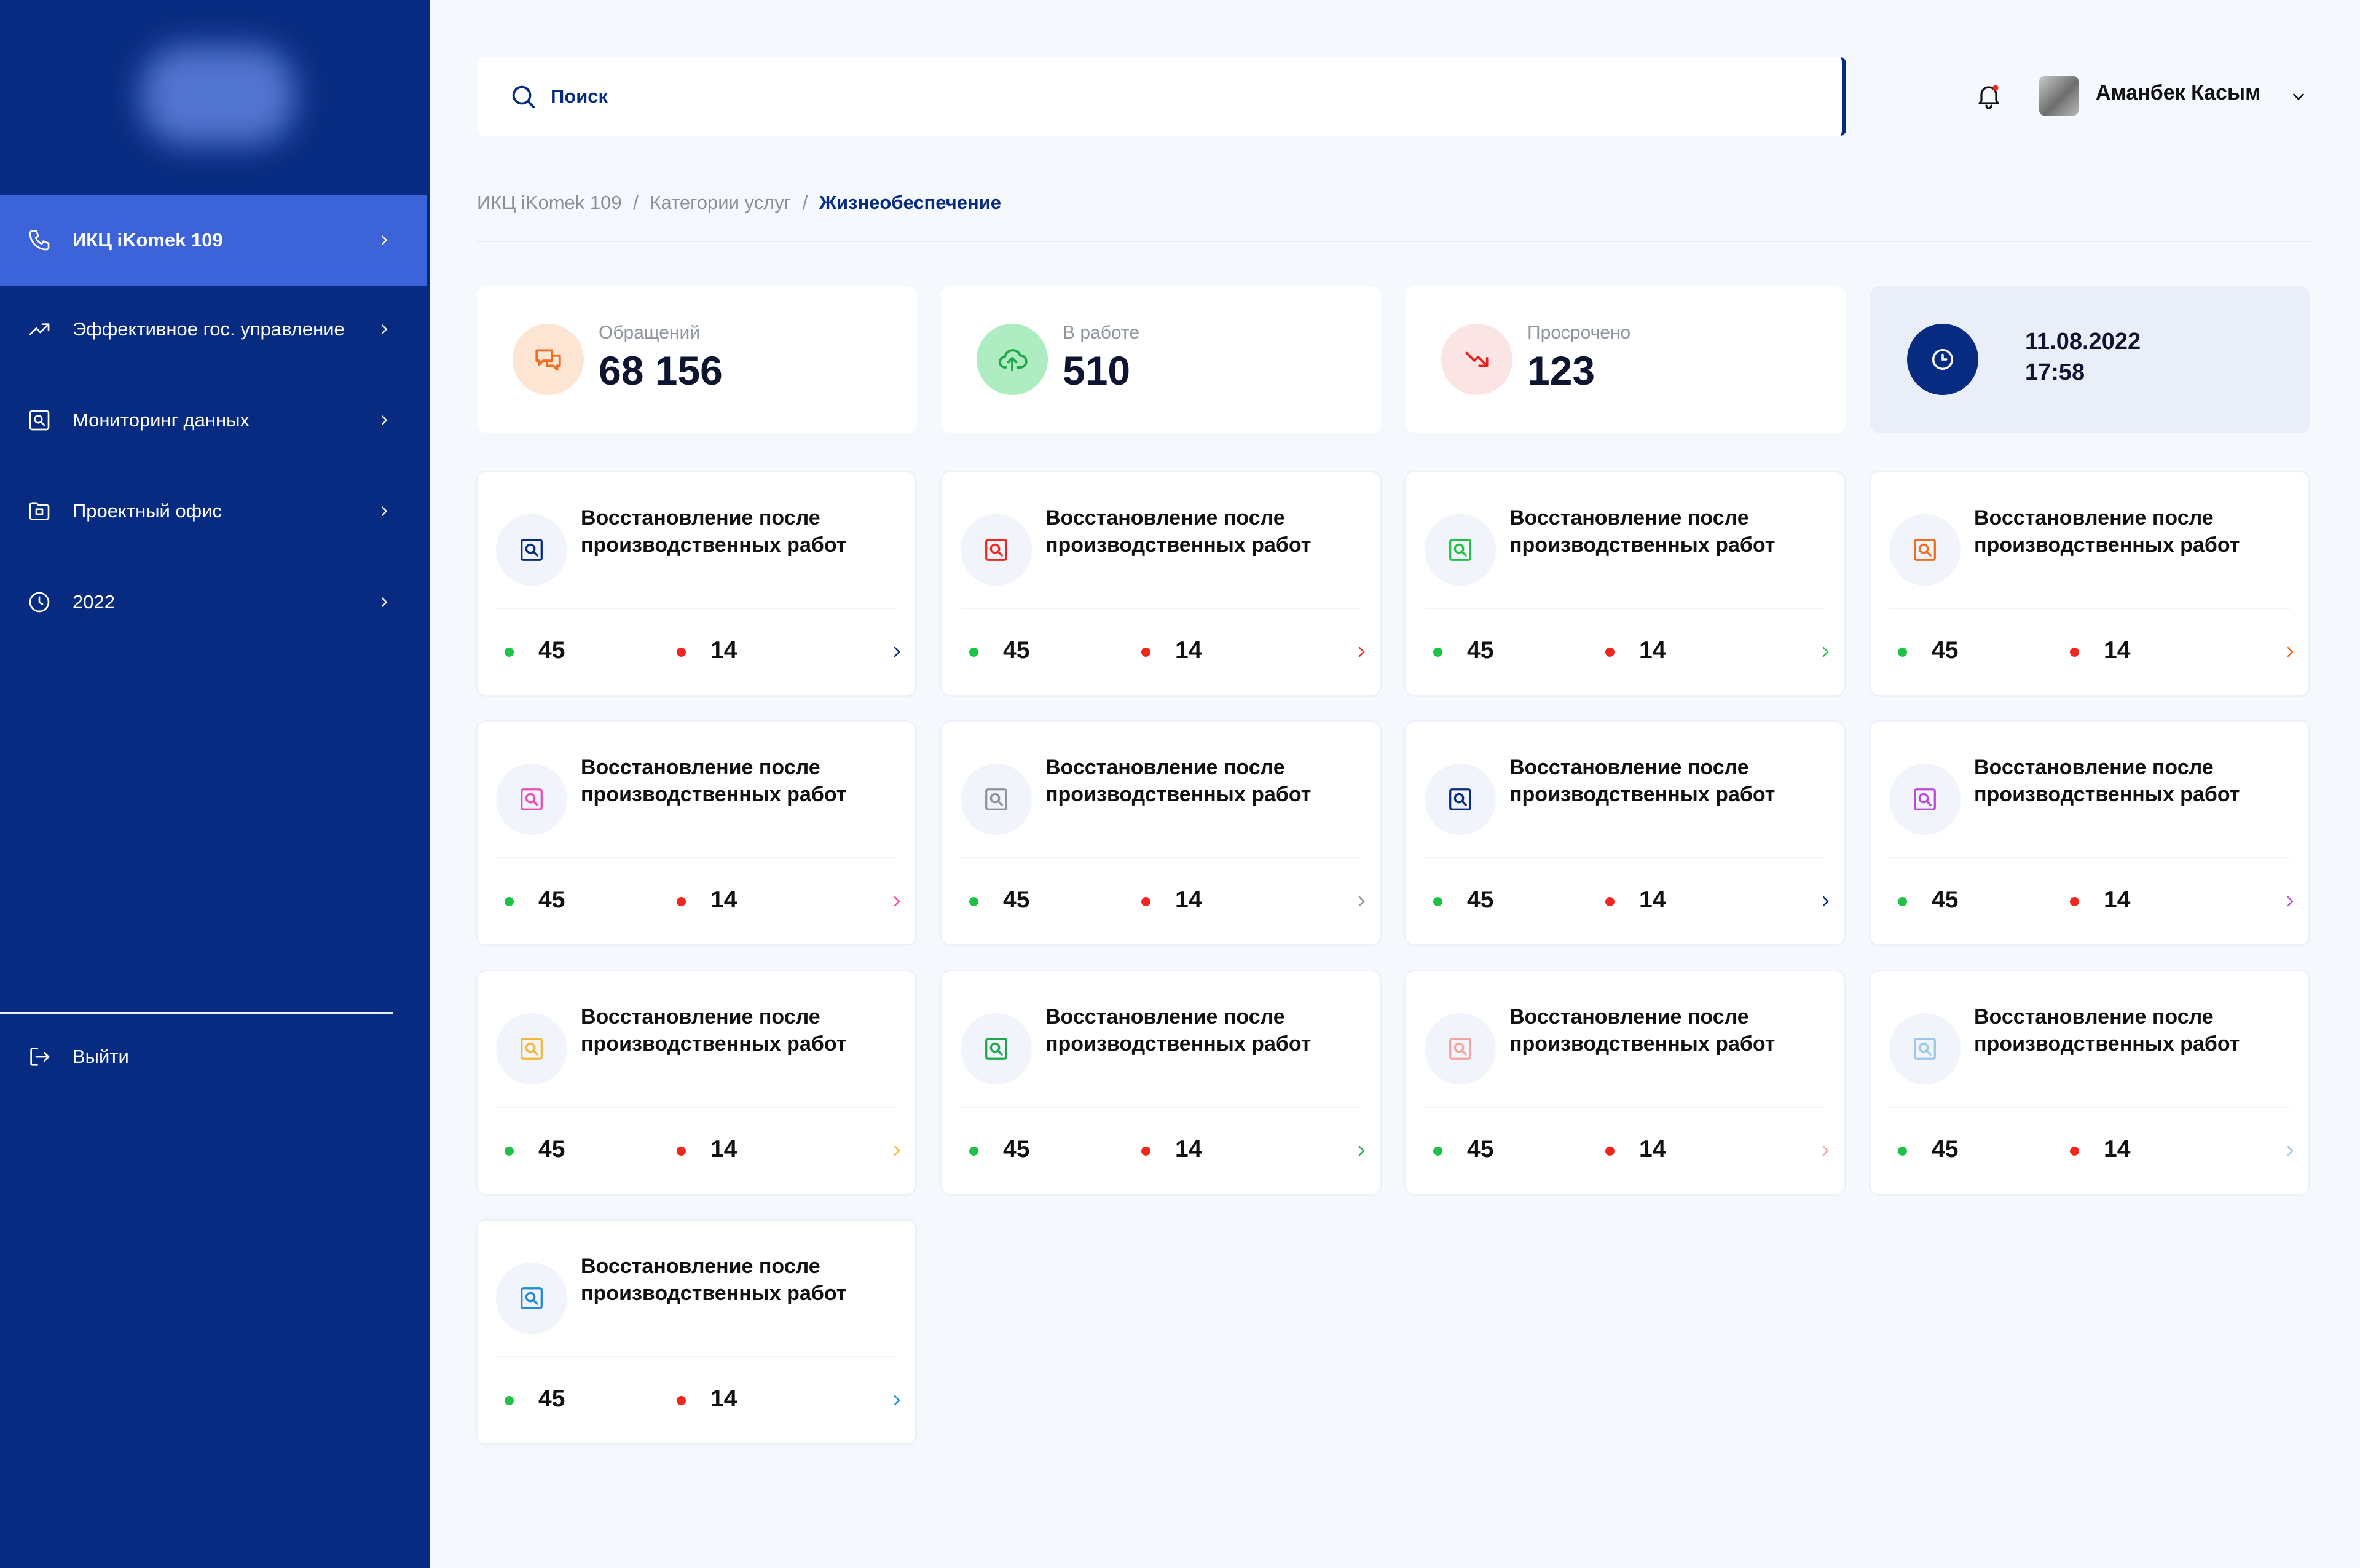 Image resolution: width=2360 pixels, height=1568 pixels. What do you see at coordinates (148, 511) in the screenshot?
I see `sidebar-item-label: Проектный офис` at bounding box center [148, 511].